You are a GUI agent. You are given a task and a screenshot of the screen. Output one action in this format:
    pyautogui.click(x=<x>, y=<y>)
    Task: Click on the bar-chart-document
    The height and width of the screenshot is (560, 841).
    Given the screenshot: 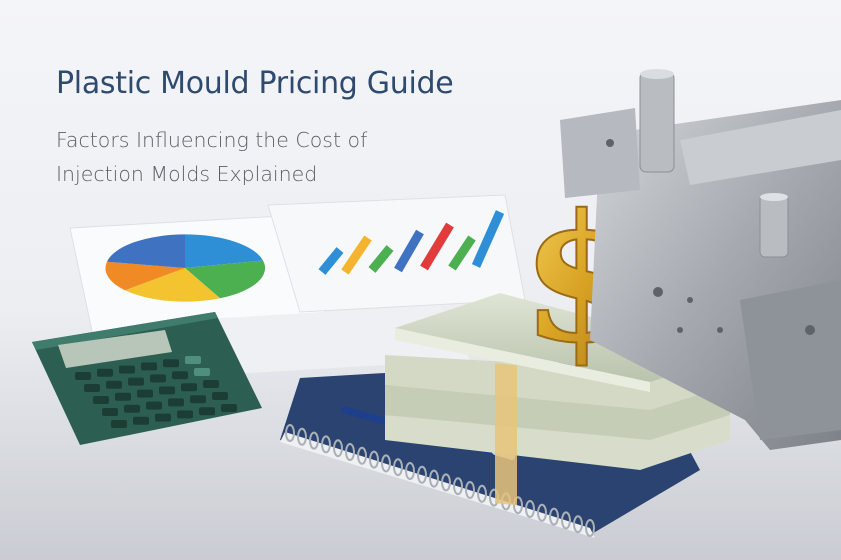 What is the action you would take?
    pyautogui.click(x=396, y=253)
    